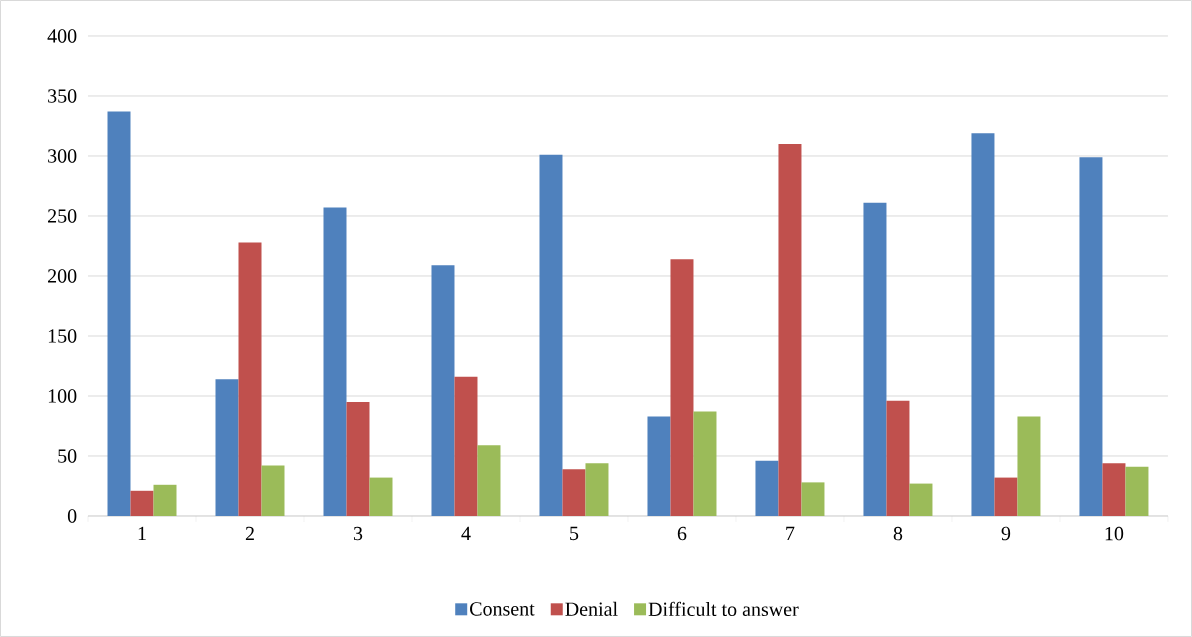  I want to click on y-tick-label: 50, so click(67, 456).